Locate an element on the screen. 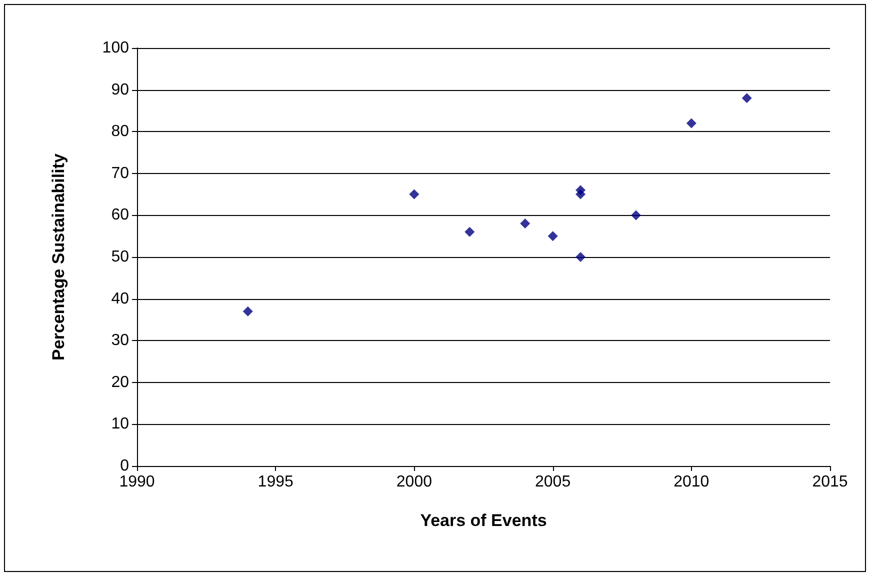 The width and height of the screenshot is (876, 577). y-tick-label: 80 is located at coordinates (120, 131).